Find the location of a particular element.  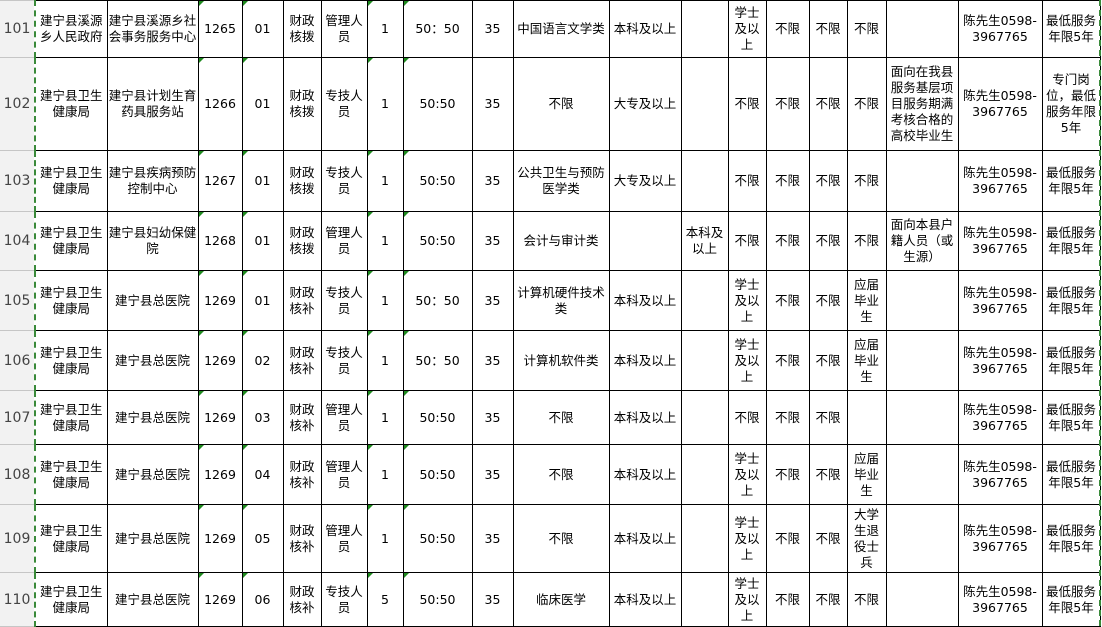

cell-major: 不限 is located at coordinates (561, 474).